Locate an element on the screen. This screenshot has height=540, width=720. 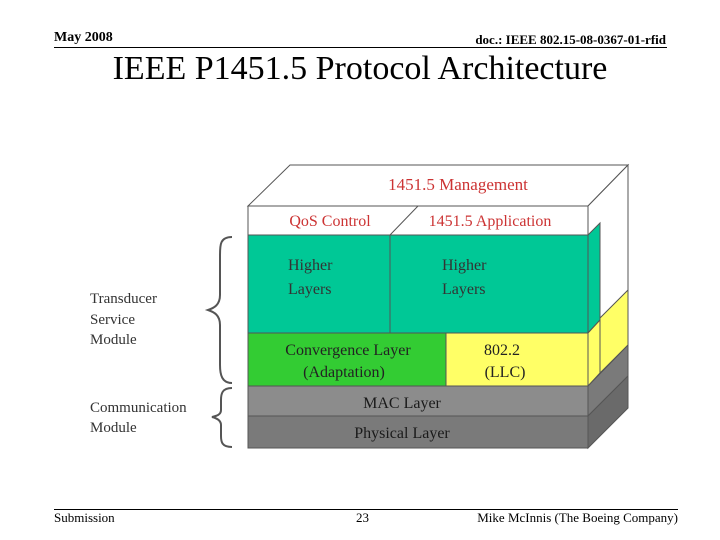
higher-layers-right-line2: Layers is located at coordinates (464, 289).